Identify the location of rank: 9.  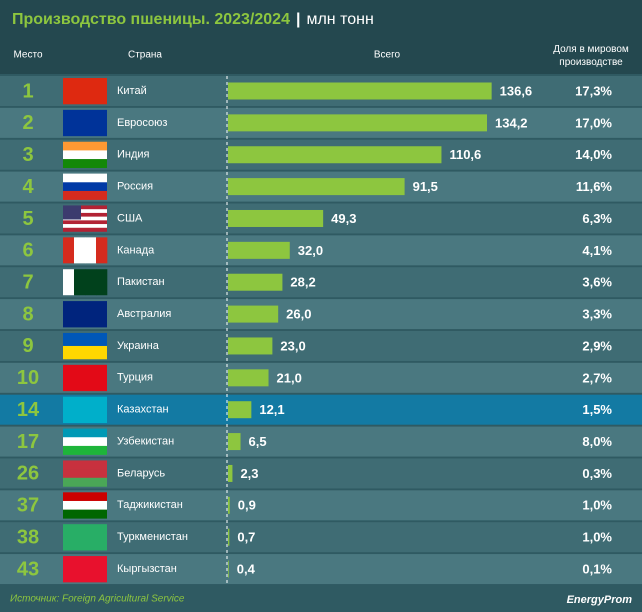
(27, 346).